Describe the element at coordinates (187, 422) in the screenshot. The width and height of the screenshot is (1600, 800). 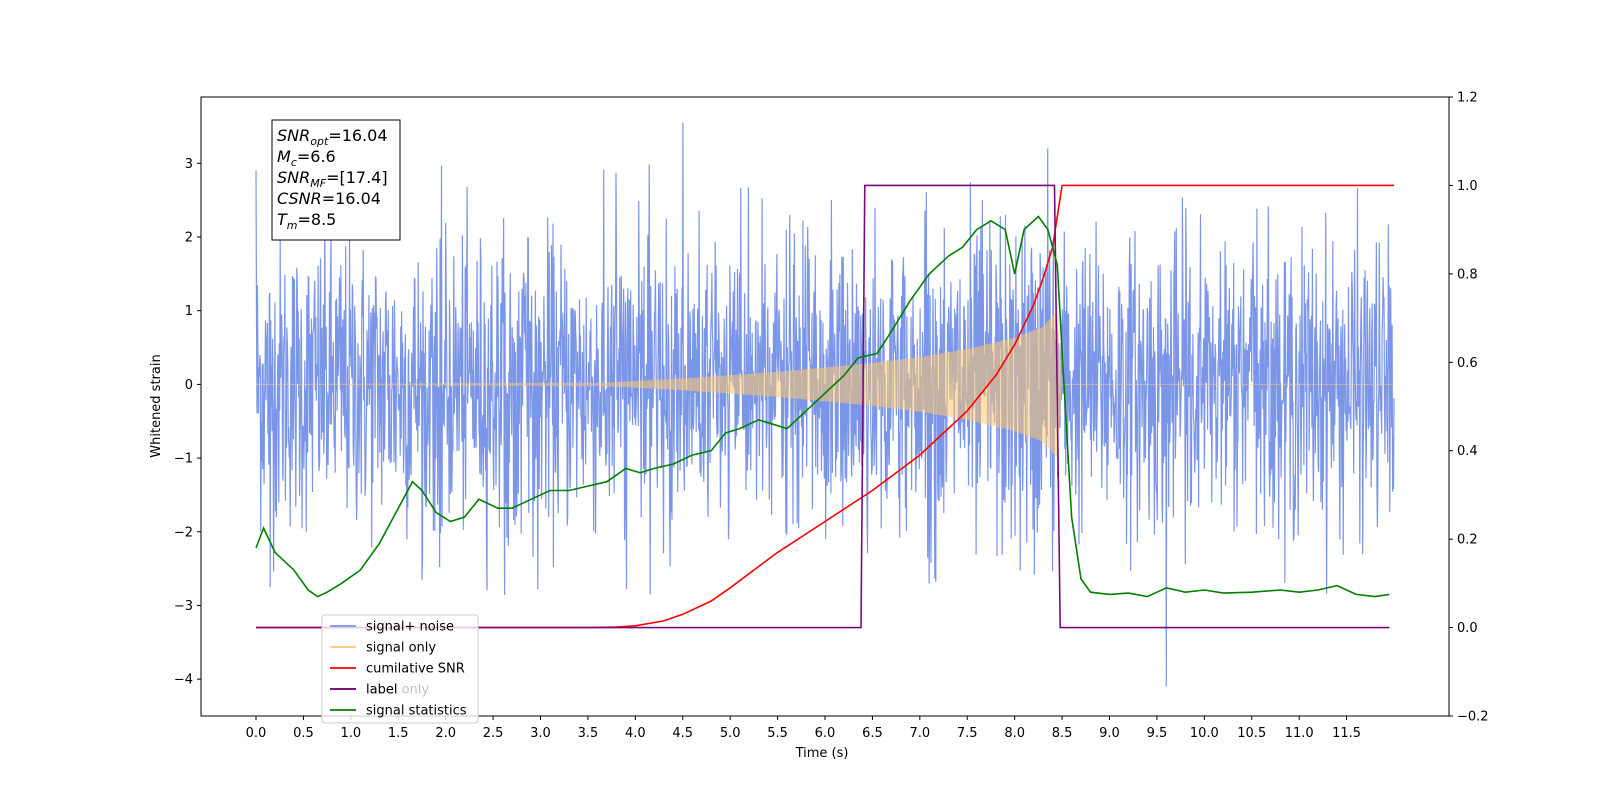
I see `y-axis-left: 3 2 1 0 −1 −2 −3 −4` at that location.